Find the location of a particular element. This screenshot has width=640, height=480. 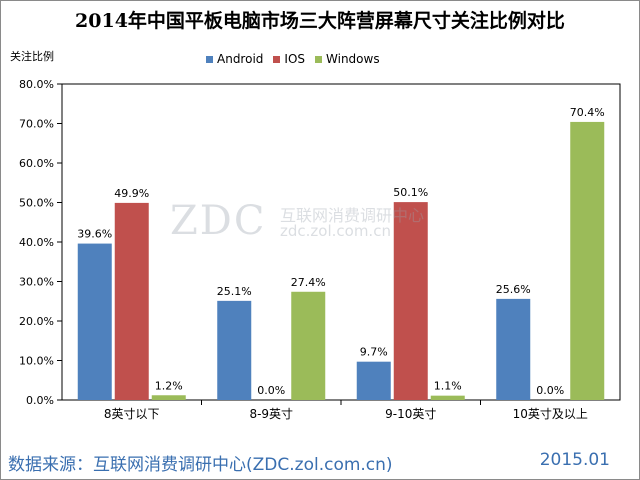

data-label: 25.6% is located at coordinates (513, 289).